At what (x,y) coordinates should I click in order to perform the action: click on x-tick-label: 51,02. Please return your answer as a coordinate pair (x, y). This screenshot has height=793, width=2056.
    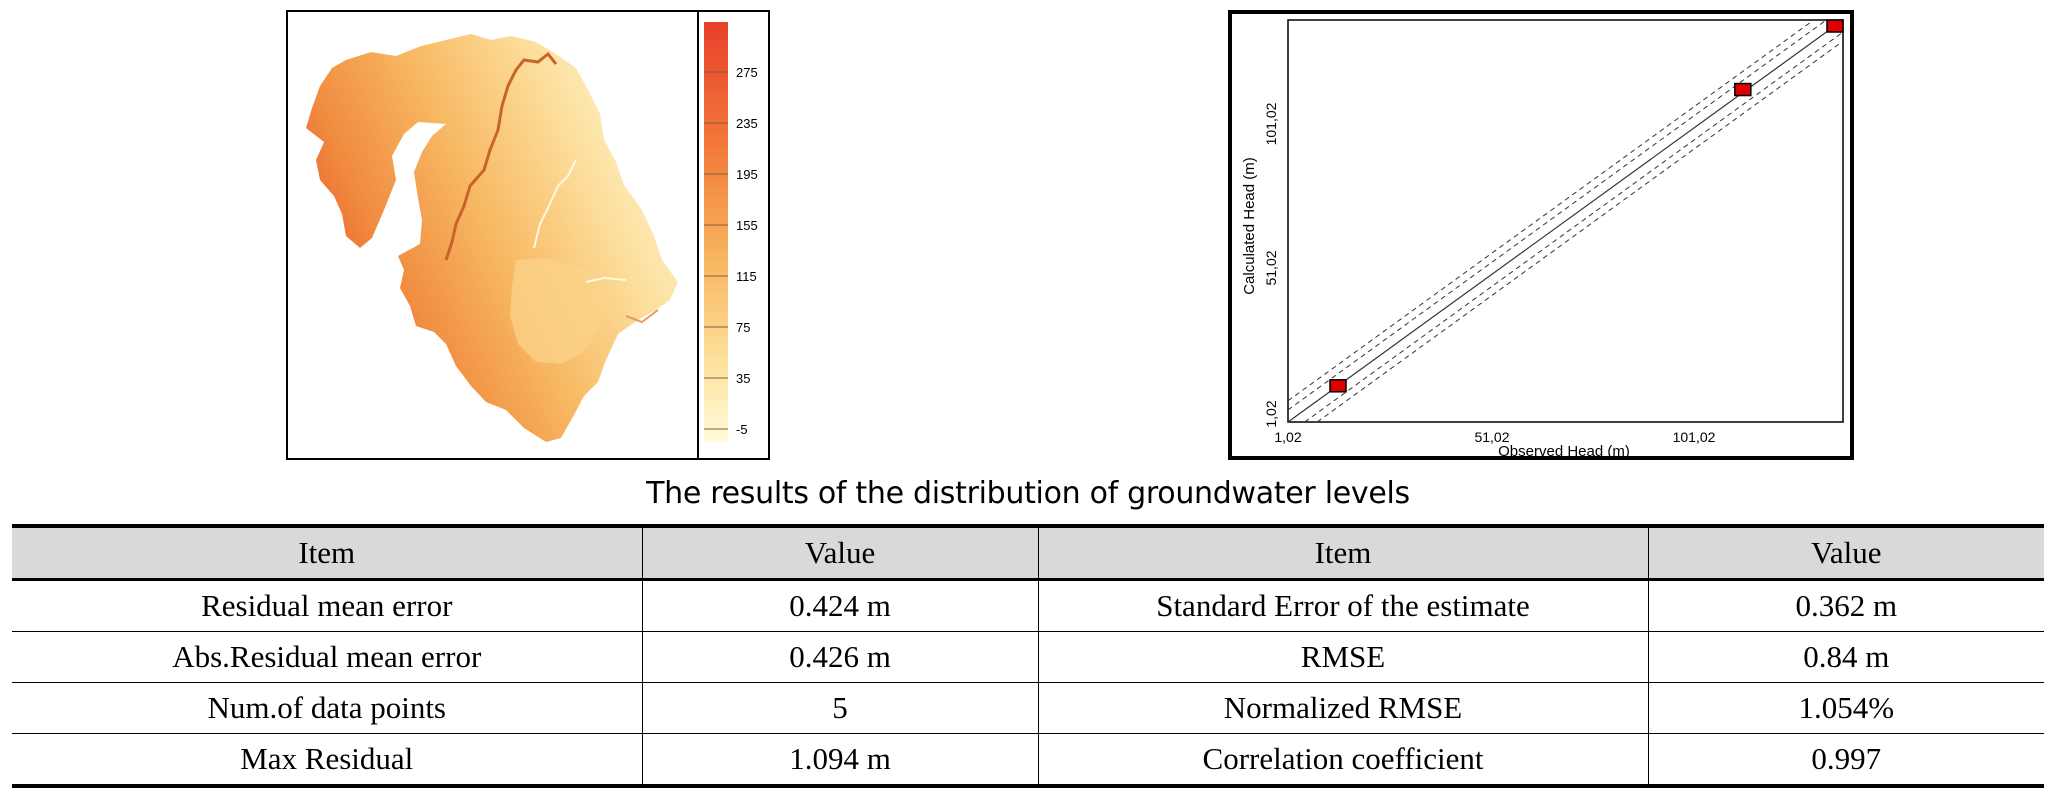
    Looking at the image, I should click on (1491, 437).